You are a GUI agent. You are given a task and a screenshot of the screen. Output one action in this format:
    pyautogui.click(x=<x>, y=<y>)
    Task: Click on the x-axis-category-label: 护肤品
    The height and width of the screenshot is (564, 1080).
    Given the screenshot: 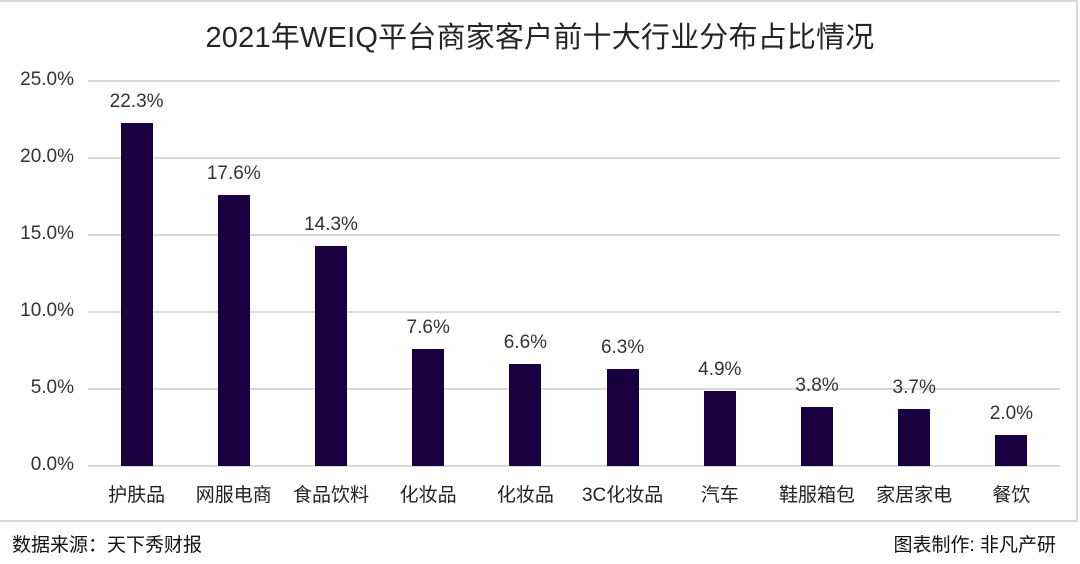 What is the action you would take?
    pyautogui.click(x=137, y=495)
    